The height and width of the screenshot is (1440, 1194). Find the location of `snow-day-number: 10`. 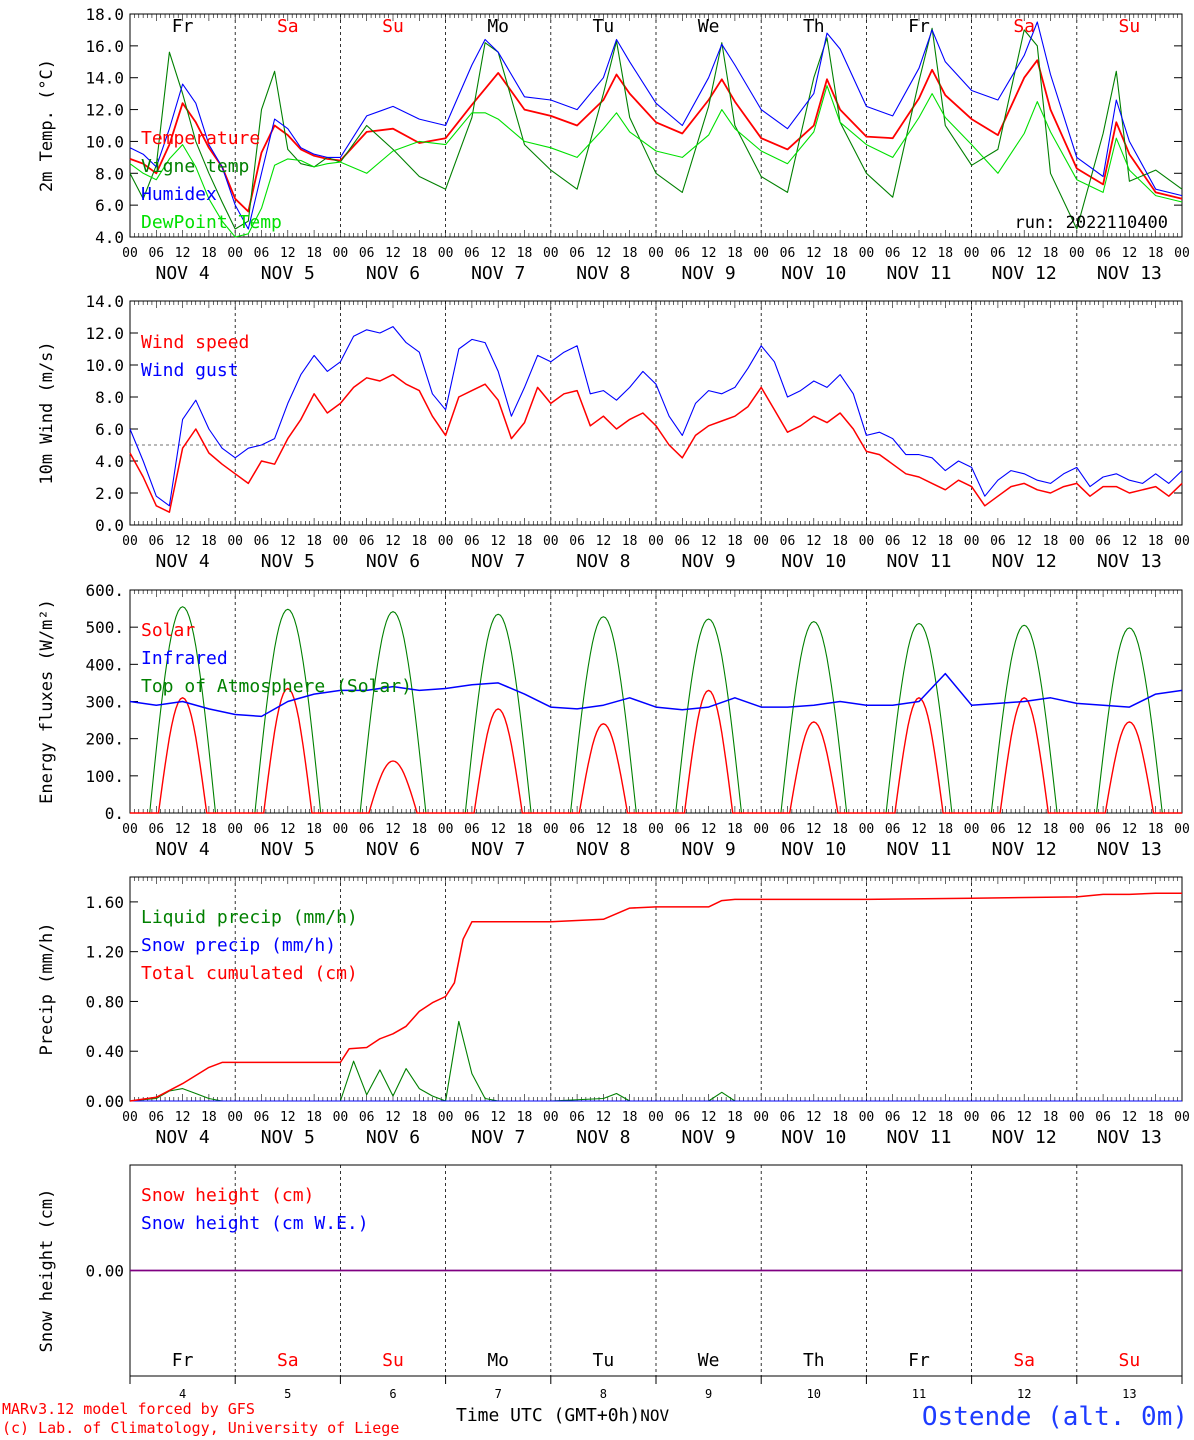

snow-day-number: 10 is located at coordinates (814, 1394).